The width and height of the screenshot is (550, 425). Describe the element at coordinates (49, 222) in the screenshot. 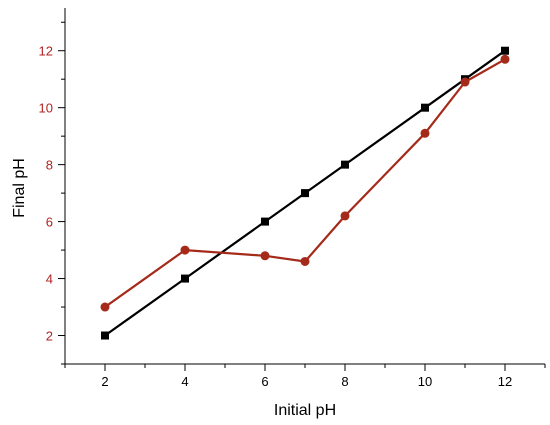

I see `y-tick-label: 6` at that location.